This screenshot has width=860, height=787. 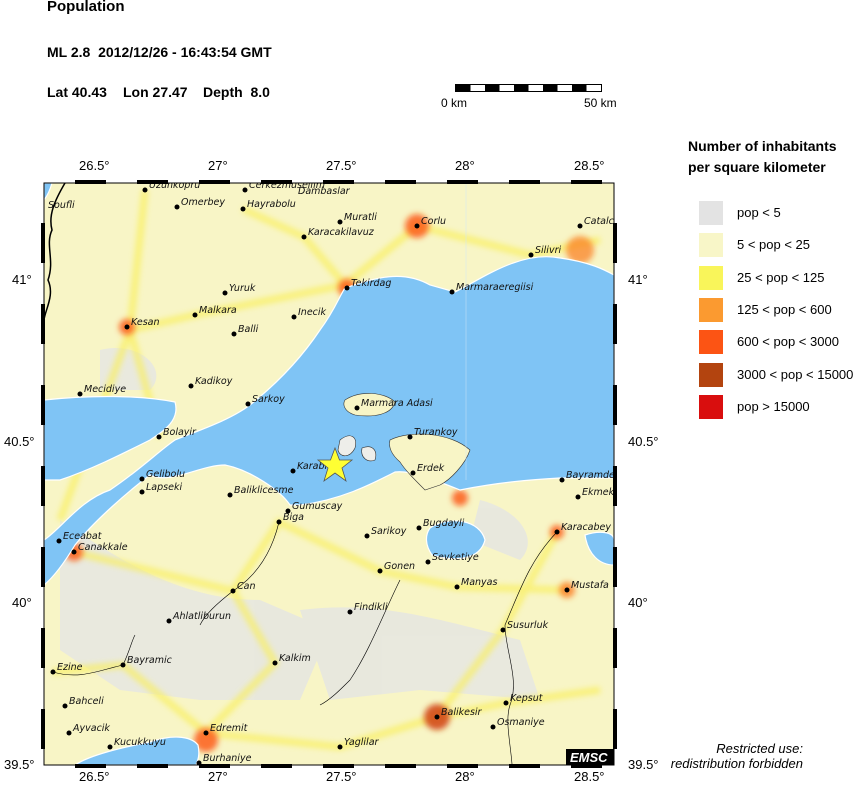 I want to click on city-label: Gumuscay, so click(x=317, y=506).